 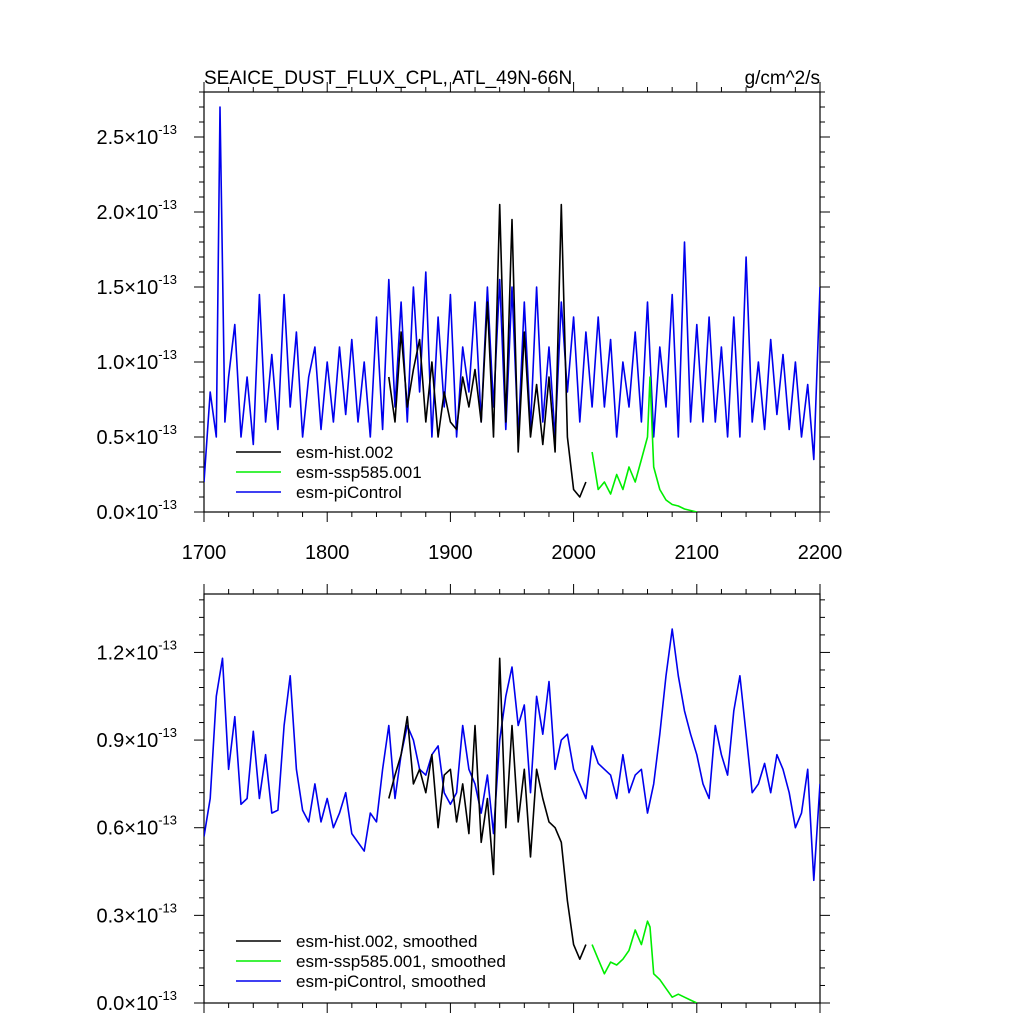 What do you see at coordinates (401, 961) in the screenshot?
I see `legend-label-ssp: esm-ssp585.001, smoothed` at bounding box center [401, 961].